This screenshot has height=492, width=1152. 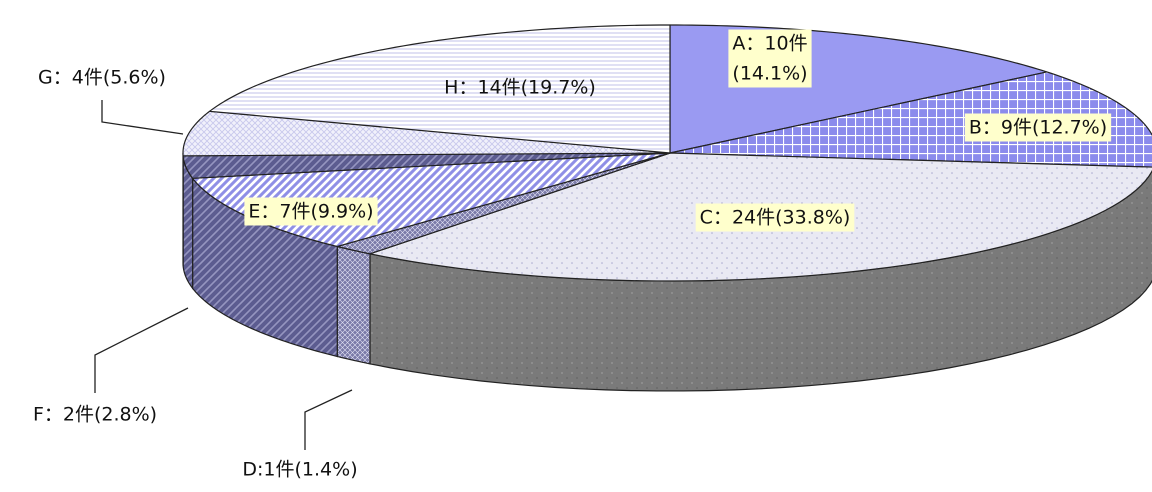 I want to click on slice-label-text-b: B：9件(12.7%), so click(x=1038, y=128).